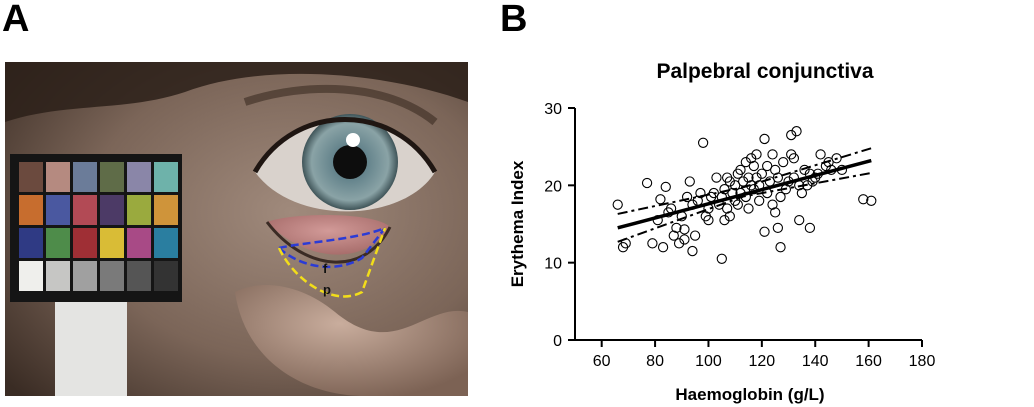 The height and width of the screenshot is (407, 1034). What do you see at coordinates (351, 340) in the screenshot?
I see `thumb` at bounding box center [351, 340].